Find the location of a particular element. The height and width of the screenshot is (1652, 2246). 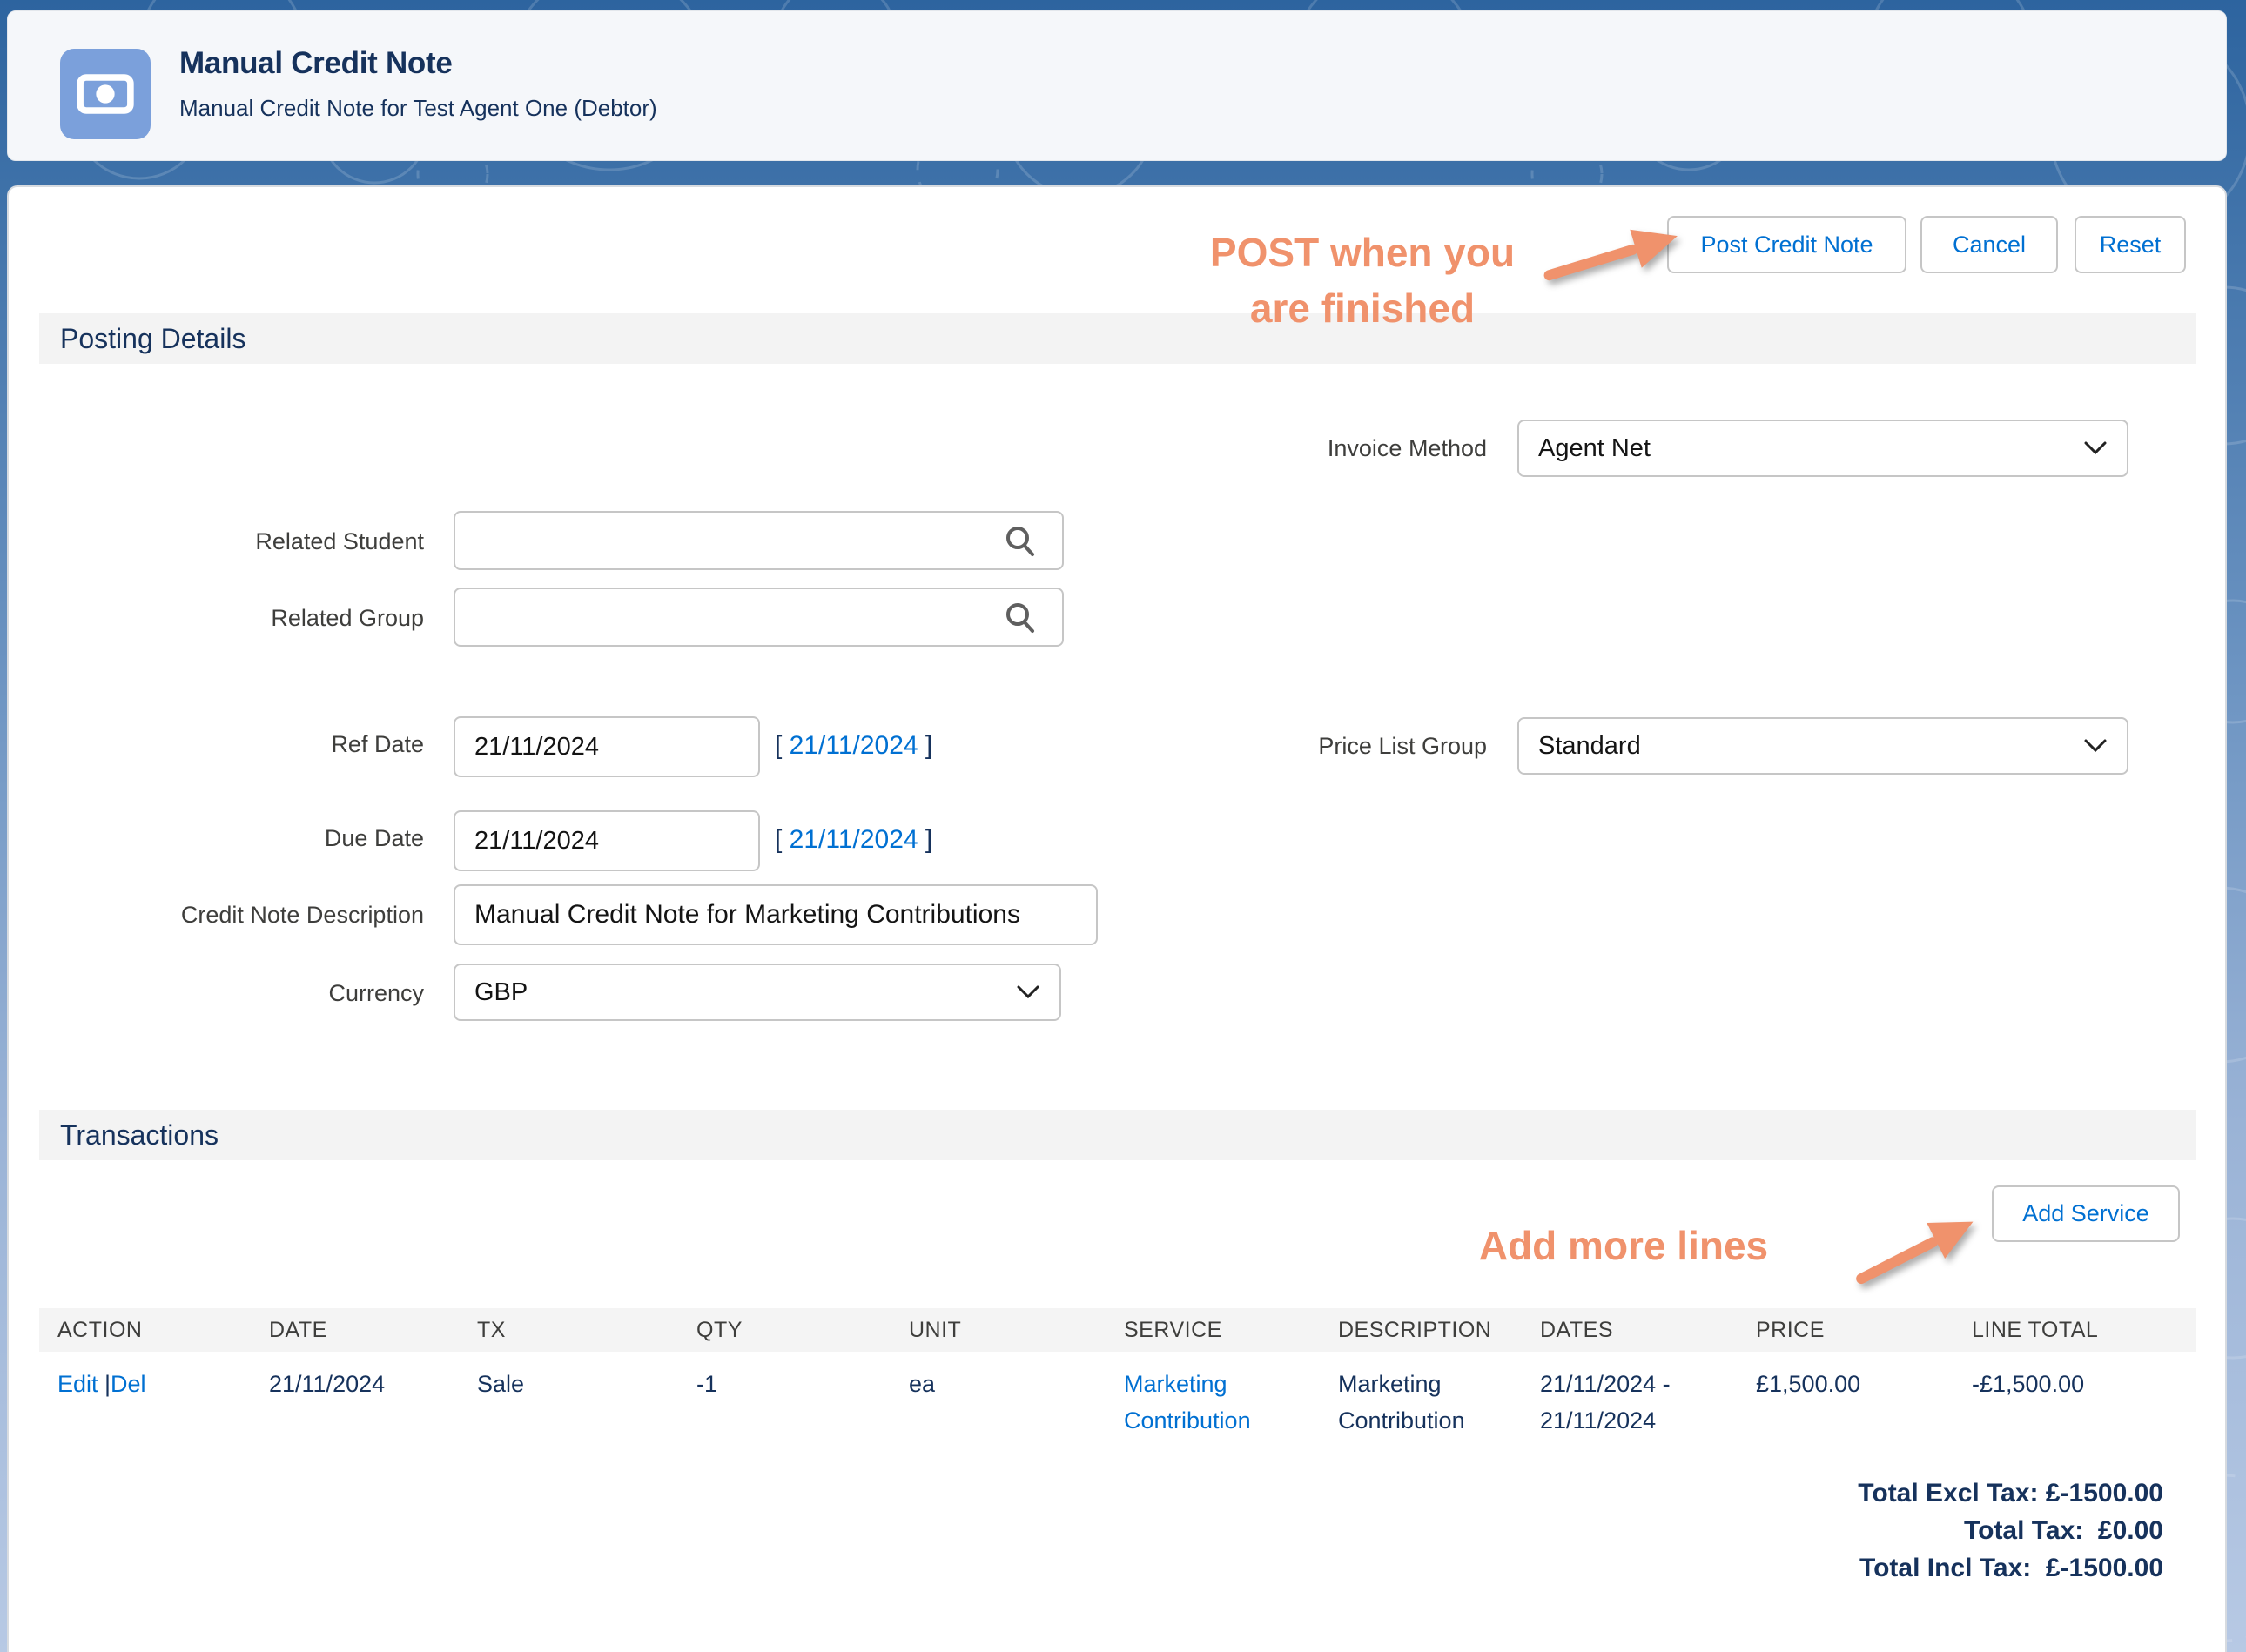

add-service-button: Add Service is located at coordinates (2086, 1214).